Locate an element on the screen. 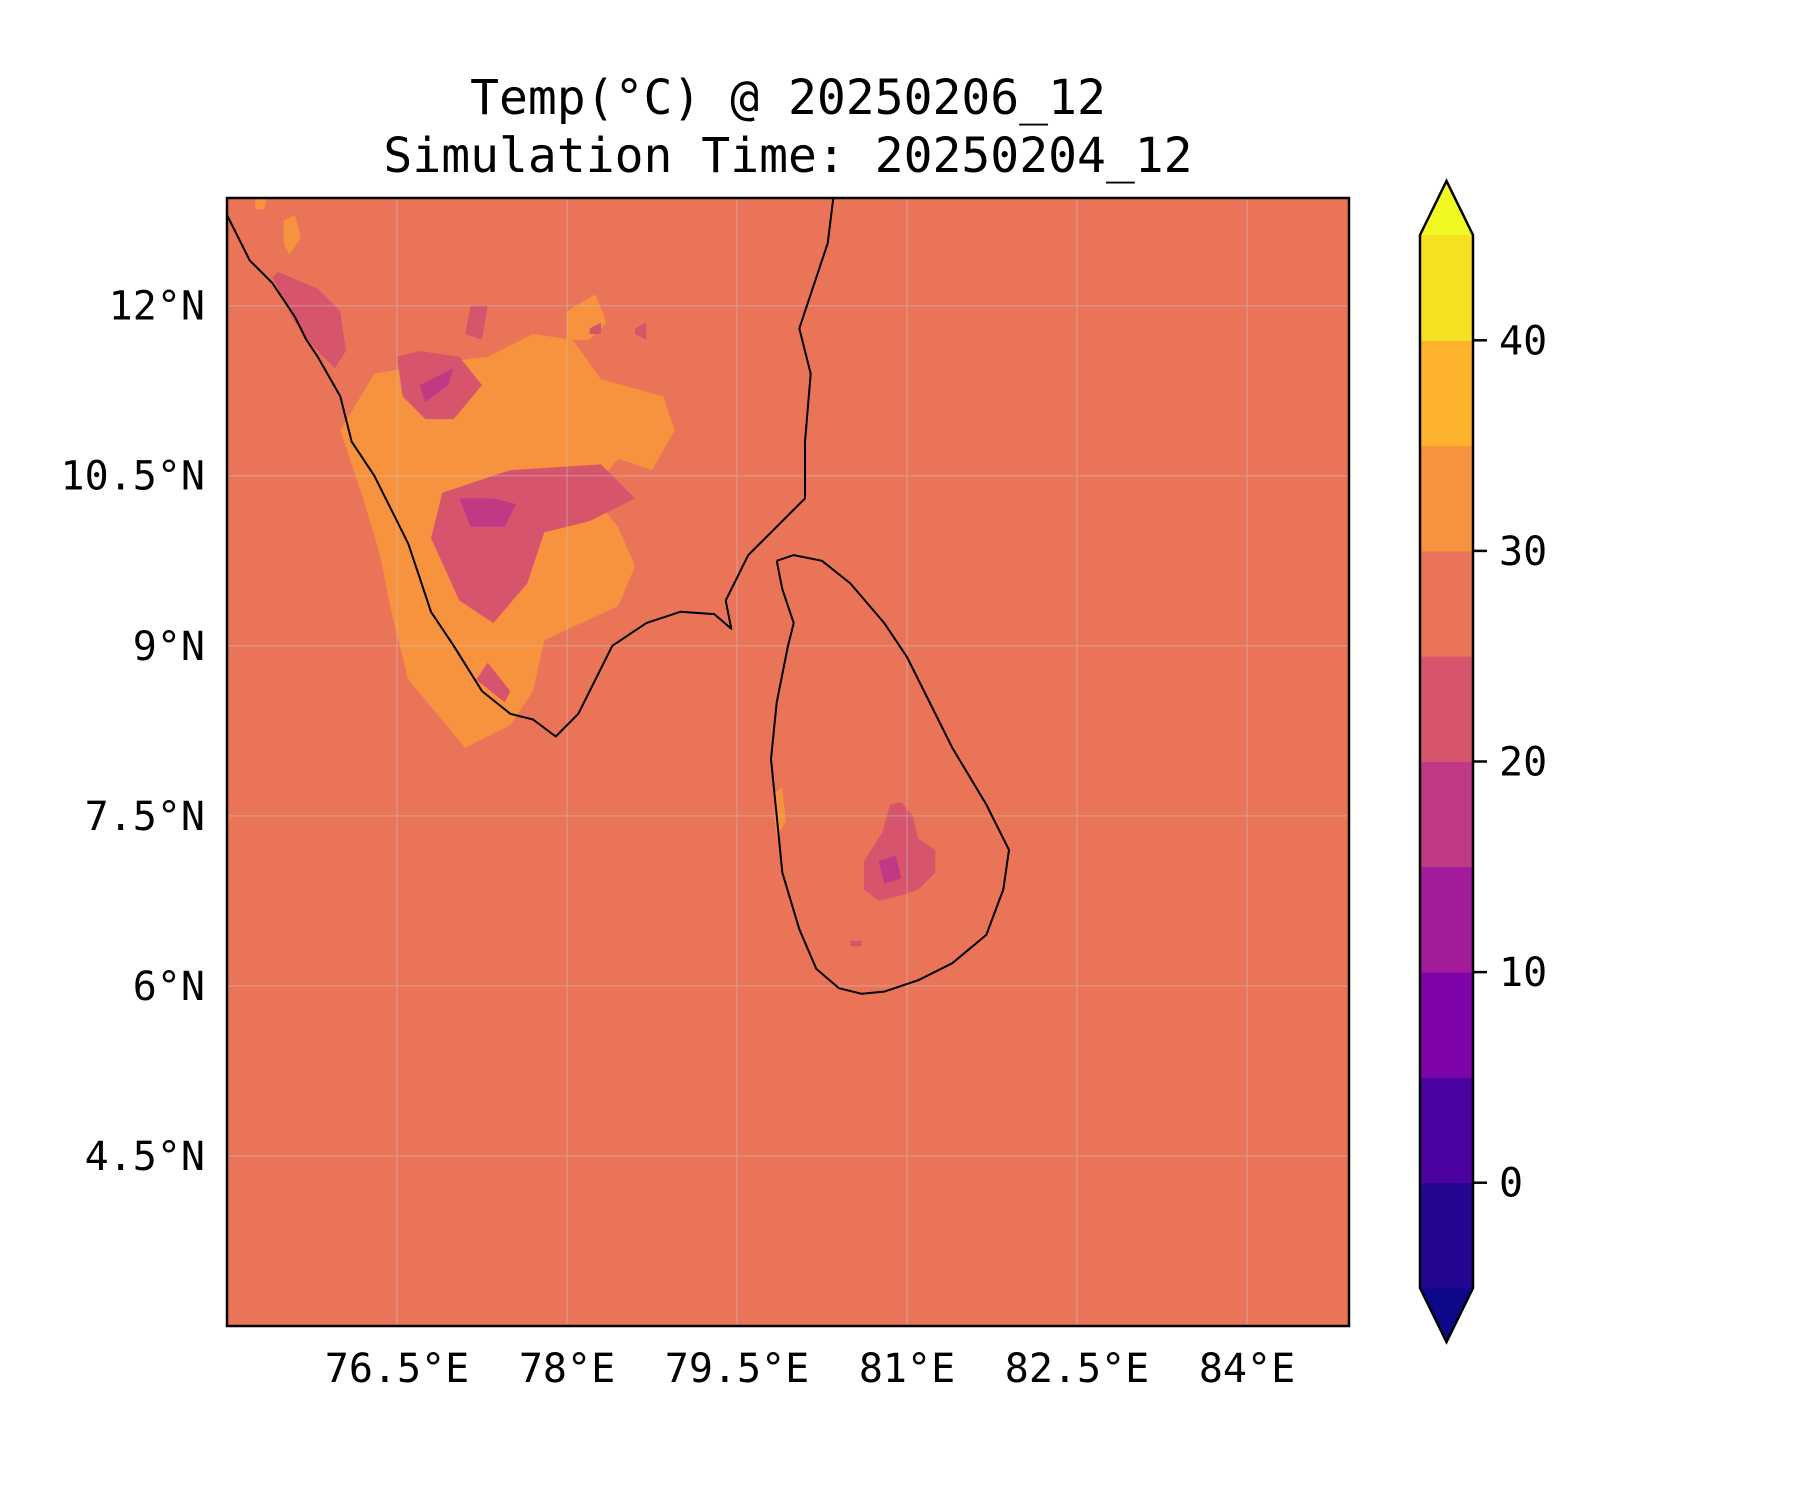 Image resolution: width=1800 pixels, height=1500 pixels. lon-tick-label-2: 79.5°E is located at coordinates (737, 1369).